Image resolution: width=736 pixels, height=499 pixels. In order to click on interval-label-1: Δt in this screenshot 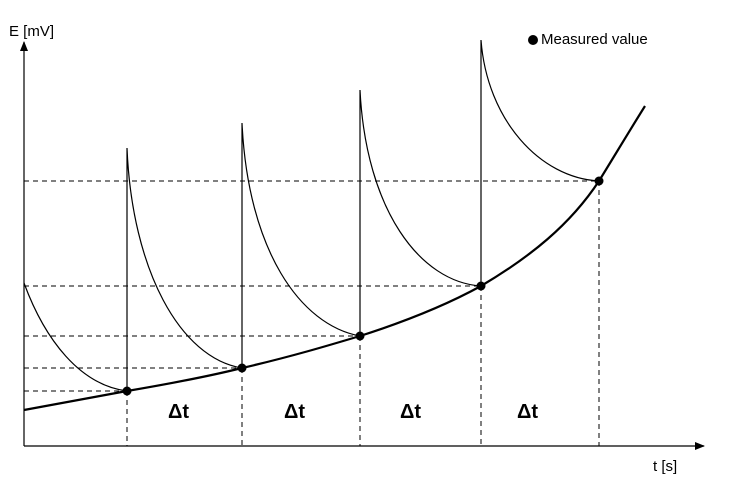, I will do `click(179, 412)`.